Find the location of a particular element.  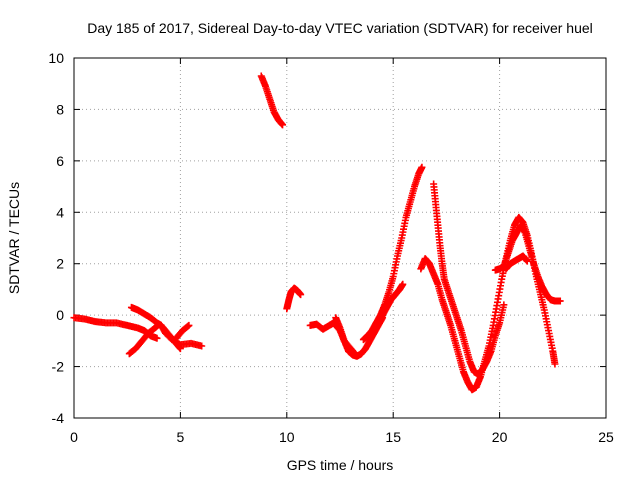

x-tick-label: 0 is located at coordinates (74, 437).